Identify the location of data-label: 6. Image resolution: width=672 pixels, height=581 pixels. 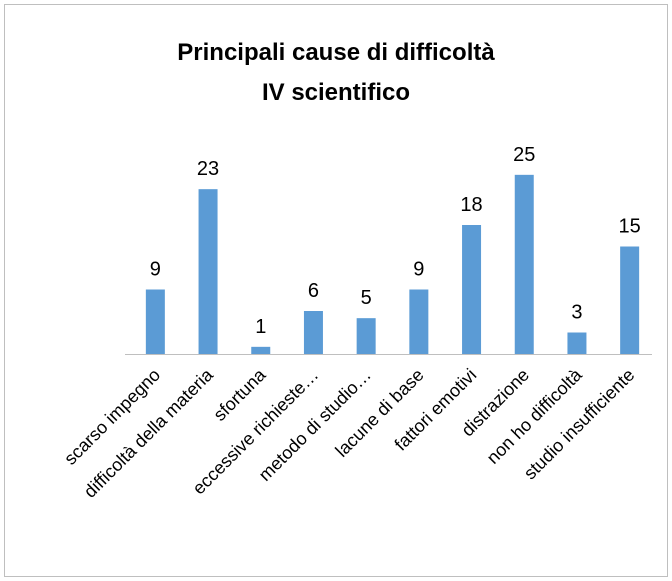
(313, 291).